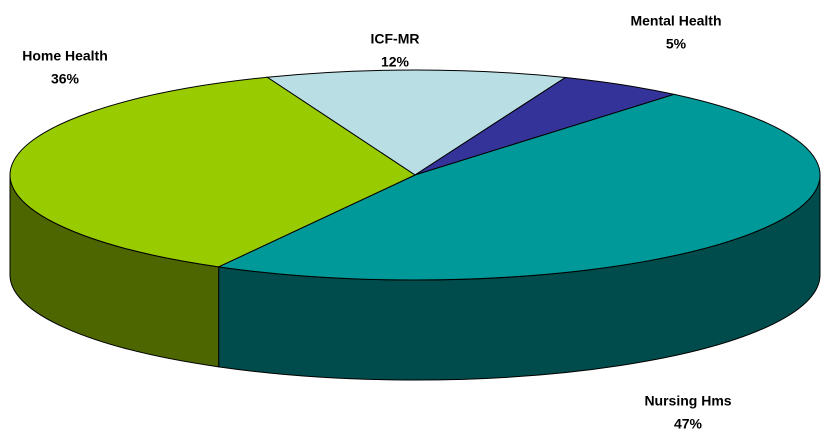  I want to click on slice-value-label: 47%, so click(688, 424).